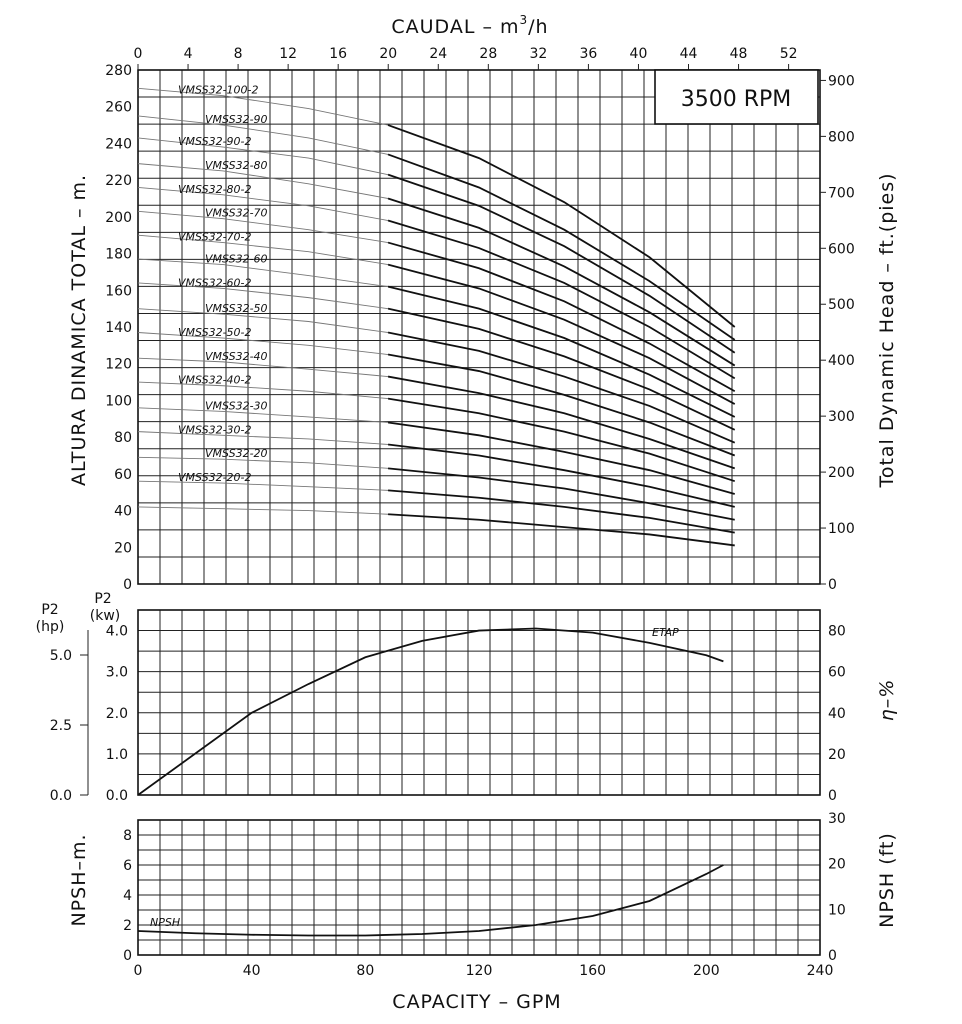 The width and height of the screenshot is (962, 1024). I want to click on head-curve-label: VMSS32-80-2, so click(215, 189).